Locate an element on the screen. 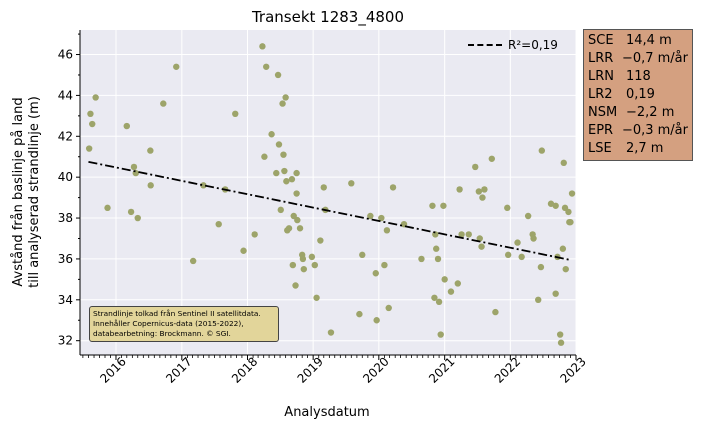 Image resolution: width=702 pixels, height=431 pixels. note-line: databearbetning: Brockmann. © SGI. is located at coordinates (162, 333).